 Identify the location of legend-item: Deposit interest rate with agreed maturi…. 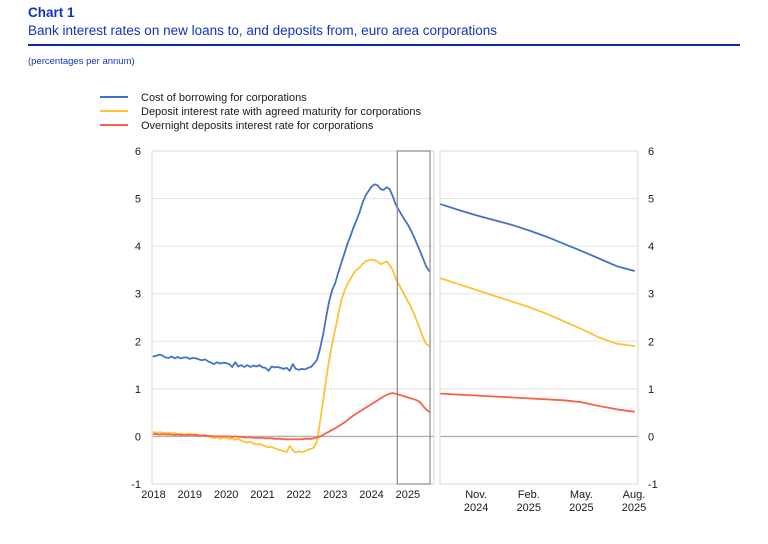
(260, 112).